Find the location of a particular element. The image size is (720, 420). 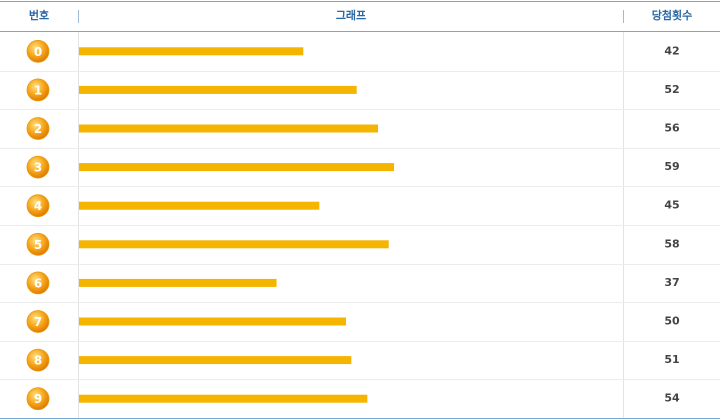

count-label: 51 is located at coordinates (671, 359).